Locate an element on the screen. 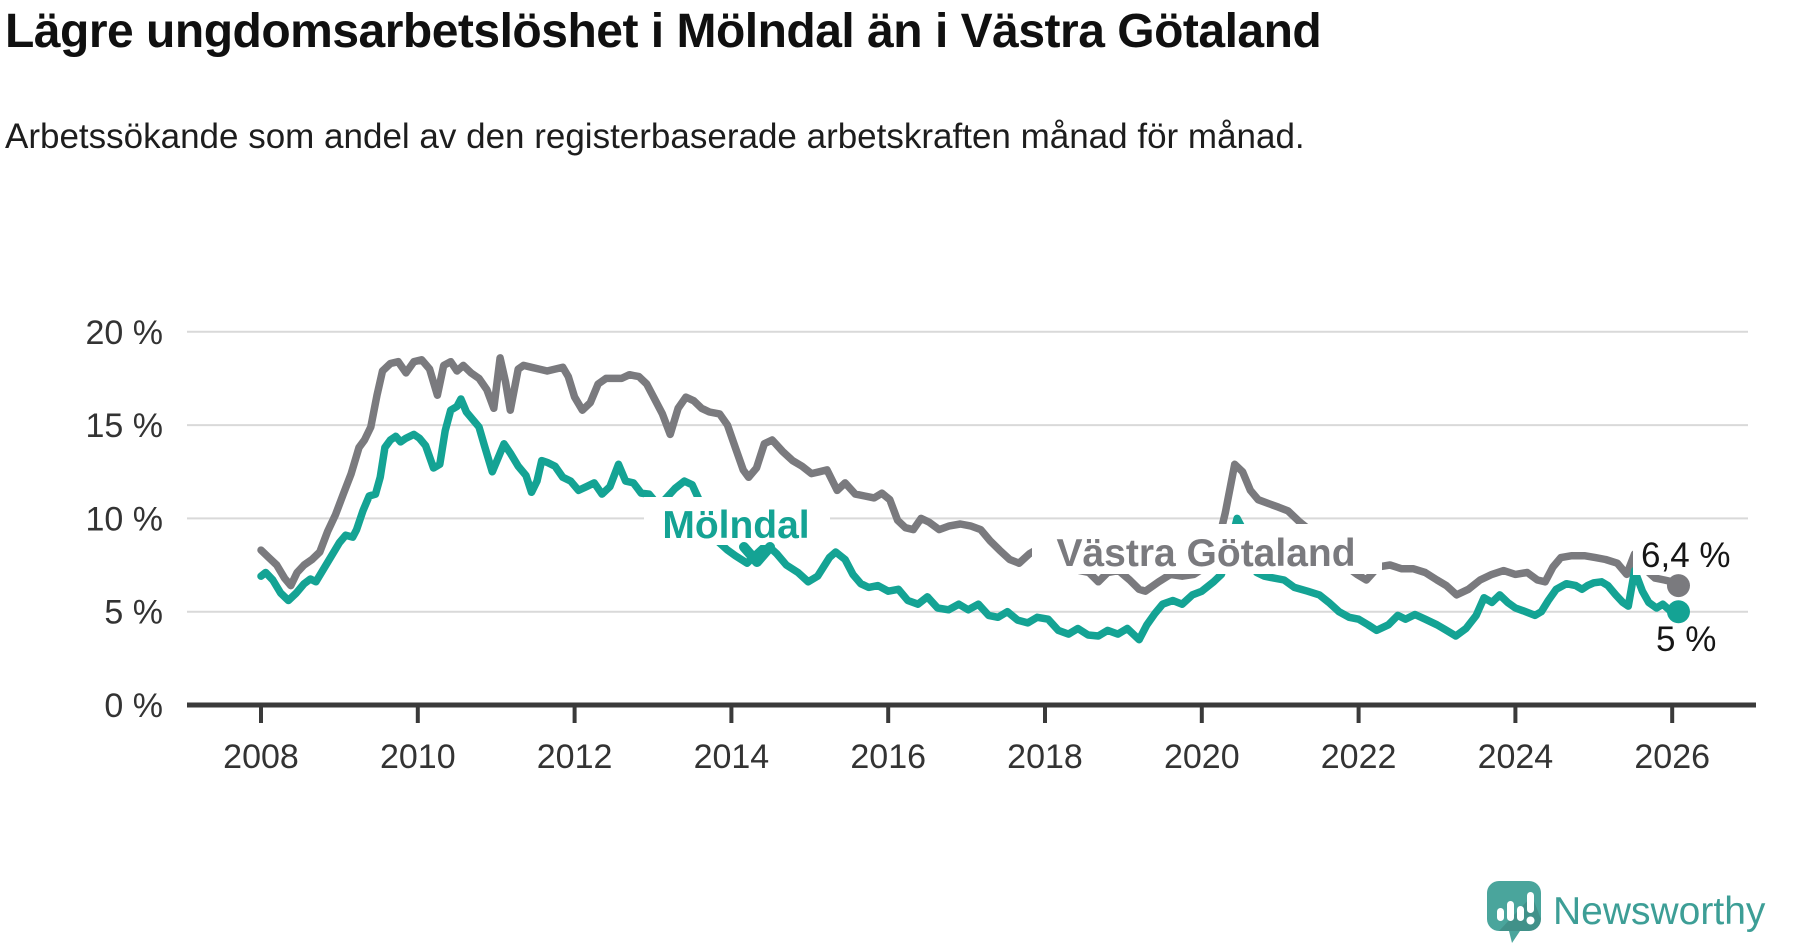 This screenshot has height=948, width=1800. x-axis-tick-label: 2020 is located at coordinates (1202, 757).